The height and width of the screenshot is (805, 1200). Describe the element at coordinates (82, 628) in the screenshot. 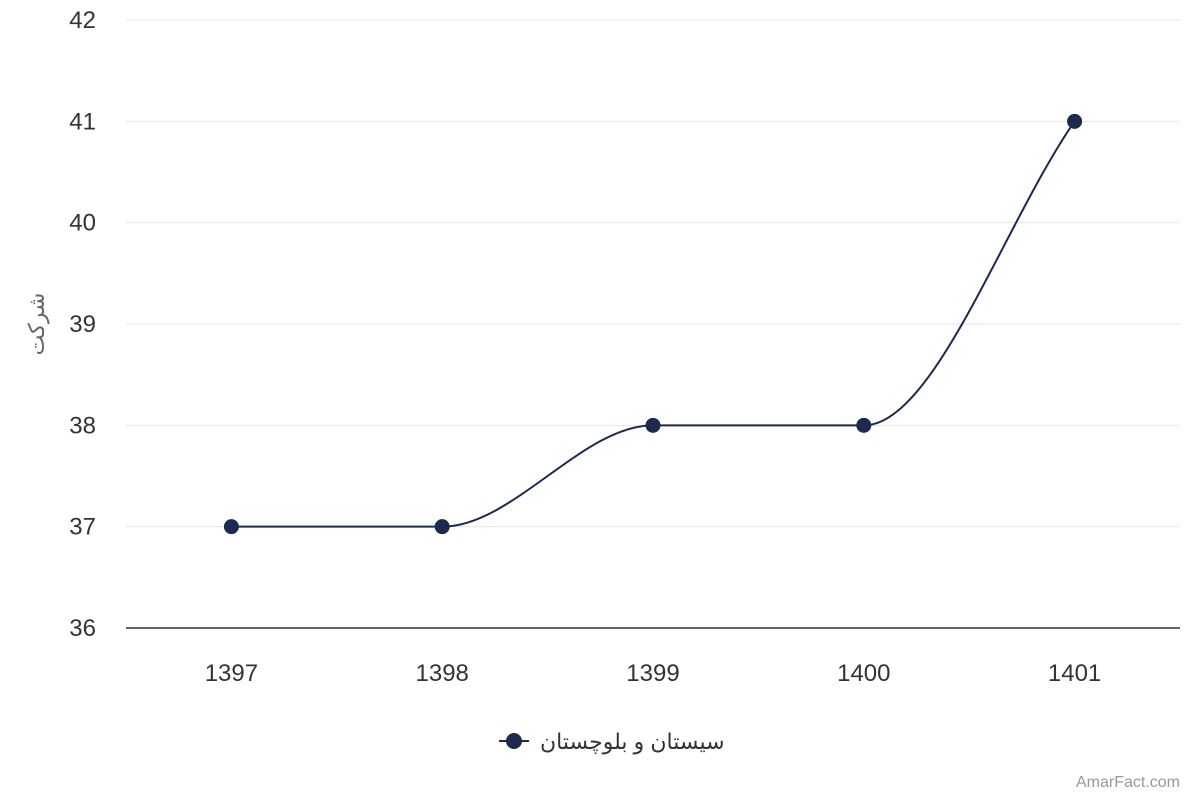

I see `y-tick-label: 36` at that location.